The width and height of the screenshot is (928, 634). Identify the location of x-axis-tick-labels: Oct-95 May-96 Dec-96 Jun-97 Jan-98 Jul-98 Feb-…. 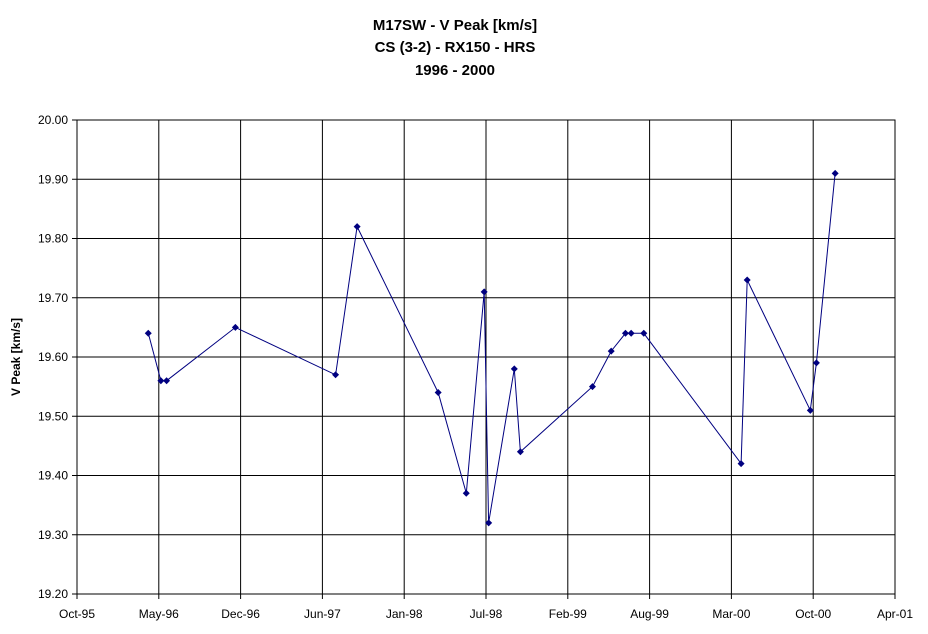
(486, 614).